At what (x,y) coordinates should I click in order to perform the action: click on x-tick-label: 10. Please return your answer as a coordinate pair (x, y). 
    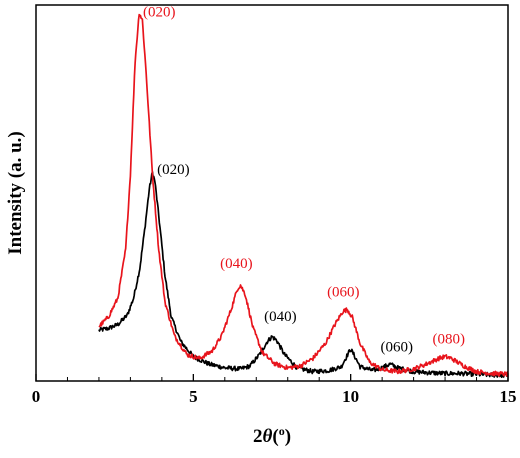
    Looking at the image, I should click on (350, 396).